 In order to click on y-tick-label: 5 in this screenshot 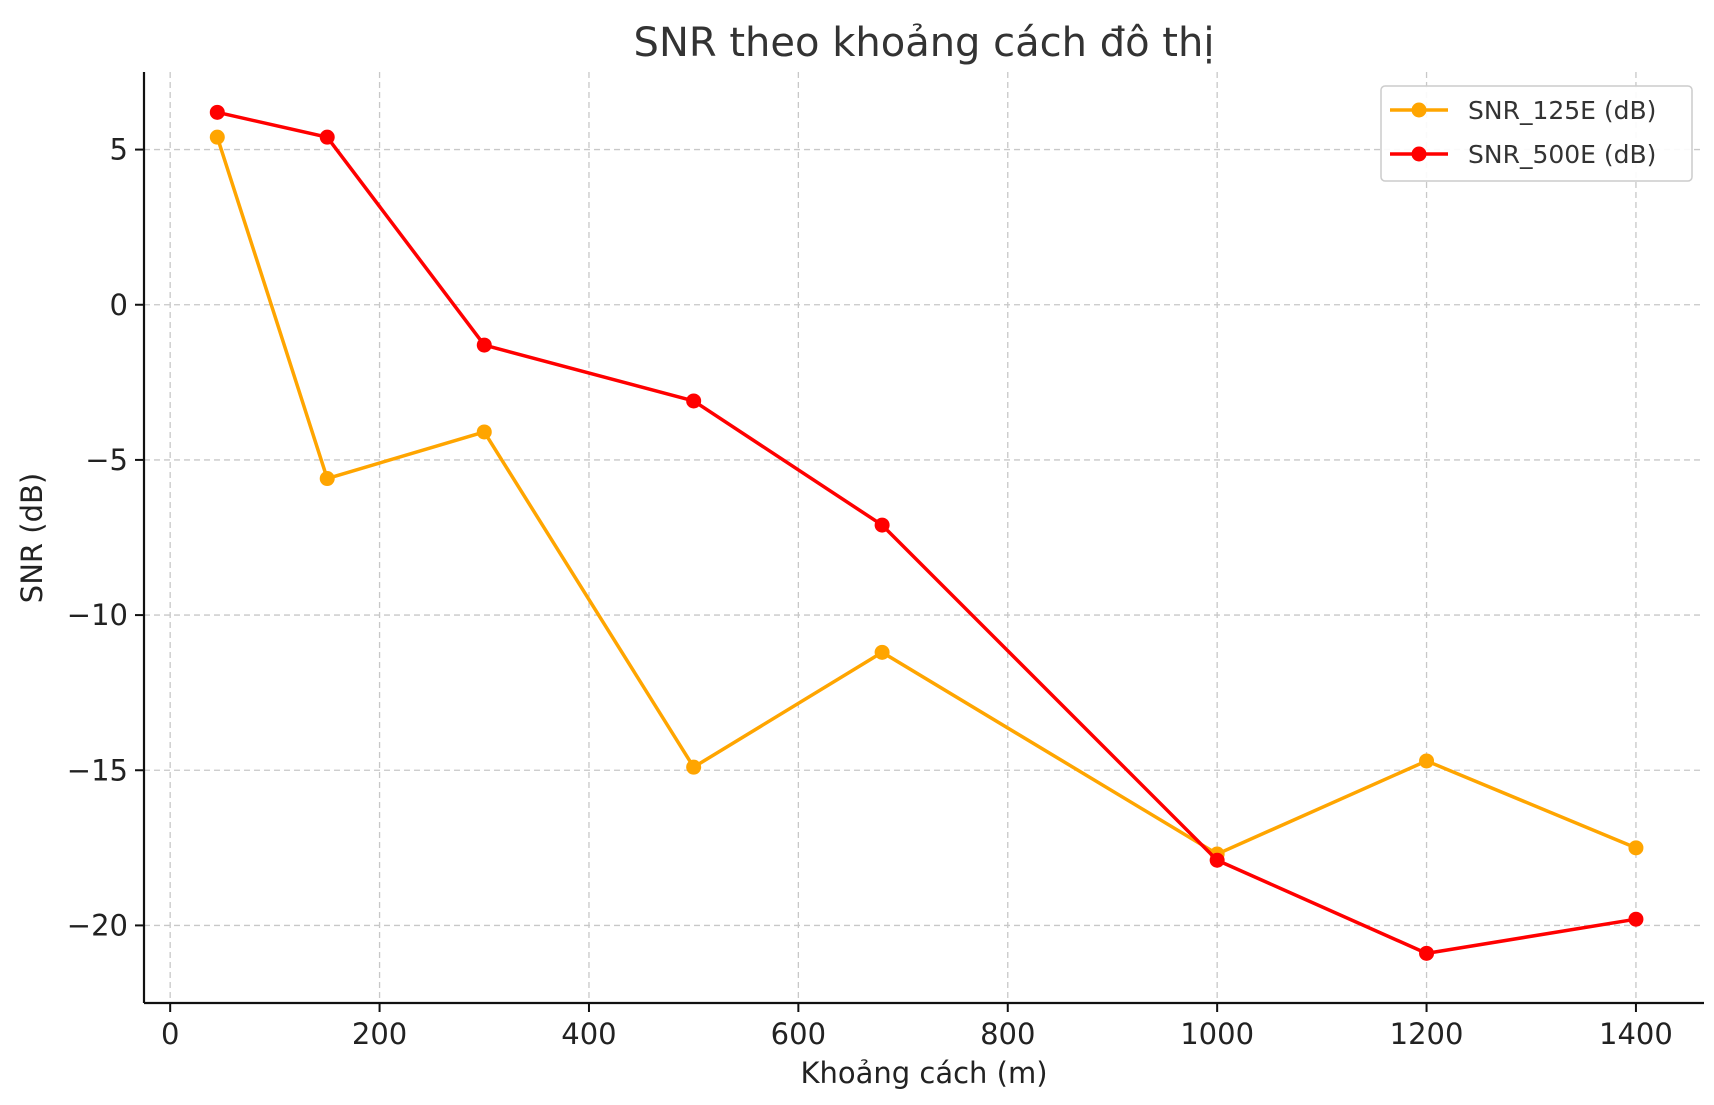, I will do `click(119, 150)`.